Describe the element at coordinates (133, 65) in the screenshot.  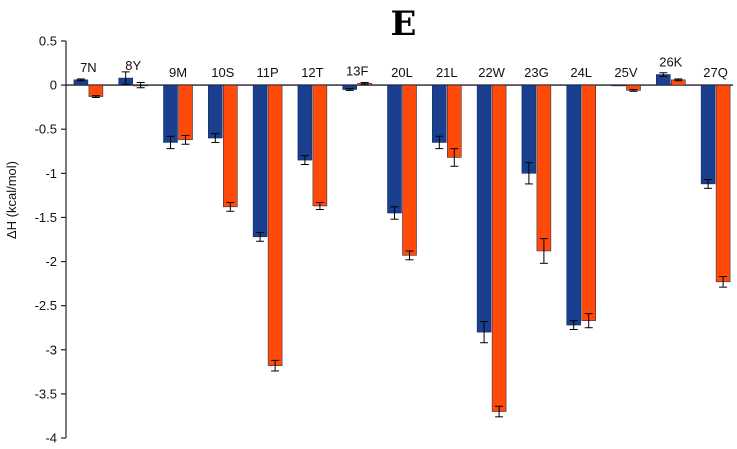
I see `category-label-8Y: 8Y` at that location.